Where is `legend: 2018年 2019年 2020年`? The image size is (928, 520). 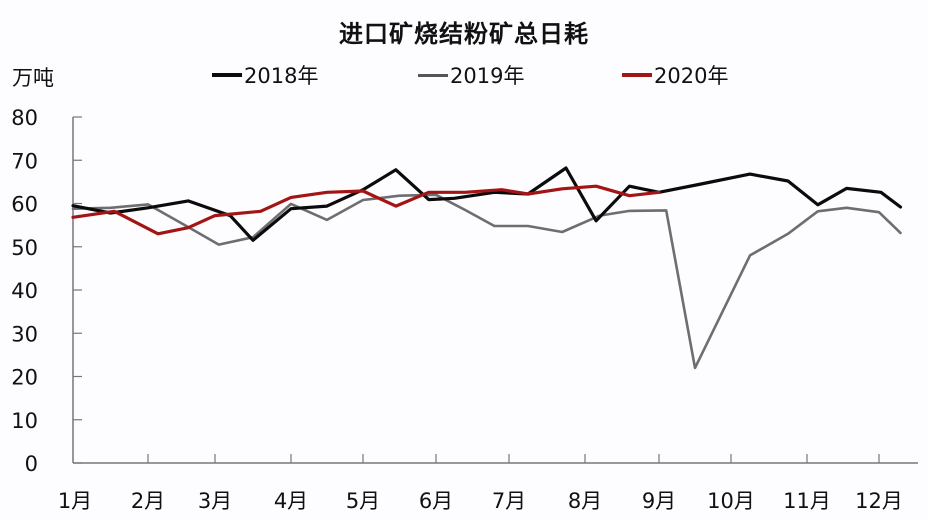
legend: 2018年 2019年 2020年 is located at coordinates (464, 75).